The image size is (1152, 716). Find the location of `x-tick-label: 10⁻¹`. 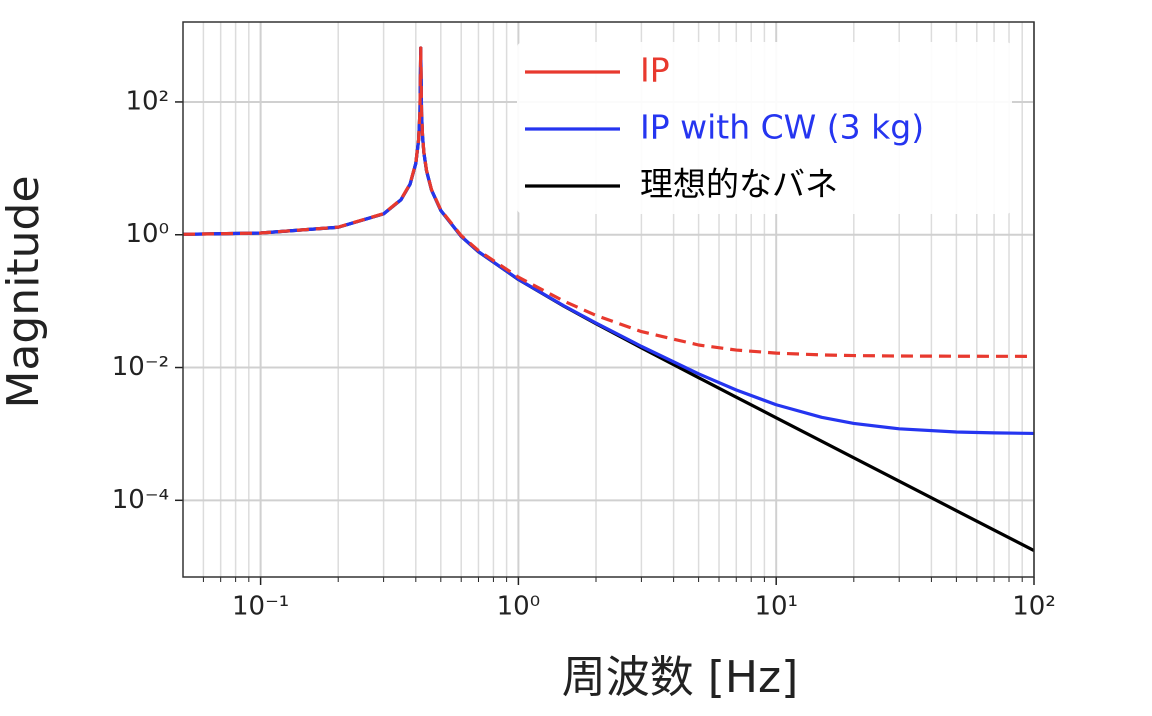

x-tick-label: 10⁻¹ is located at coordinates (260, 607).